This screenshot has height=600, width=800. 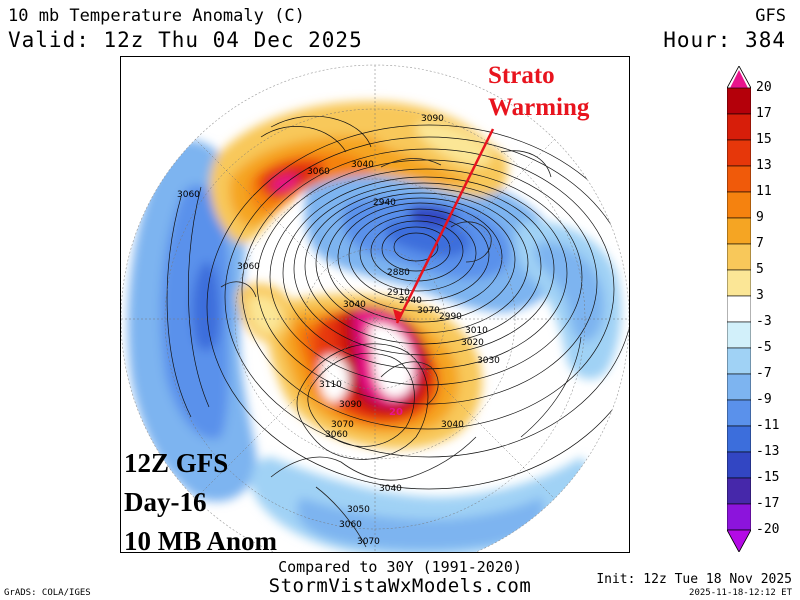 What do you see at coordinates (768, 503) in the screenshot?
I see `scale-label: -17` at bounding box center [768, 503].